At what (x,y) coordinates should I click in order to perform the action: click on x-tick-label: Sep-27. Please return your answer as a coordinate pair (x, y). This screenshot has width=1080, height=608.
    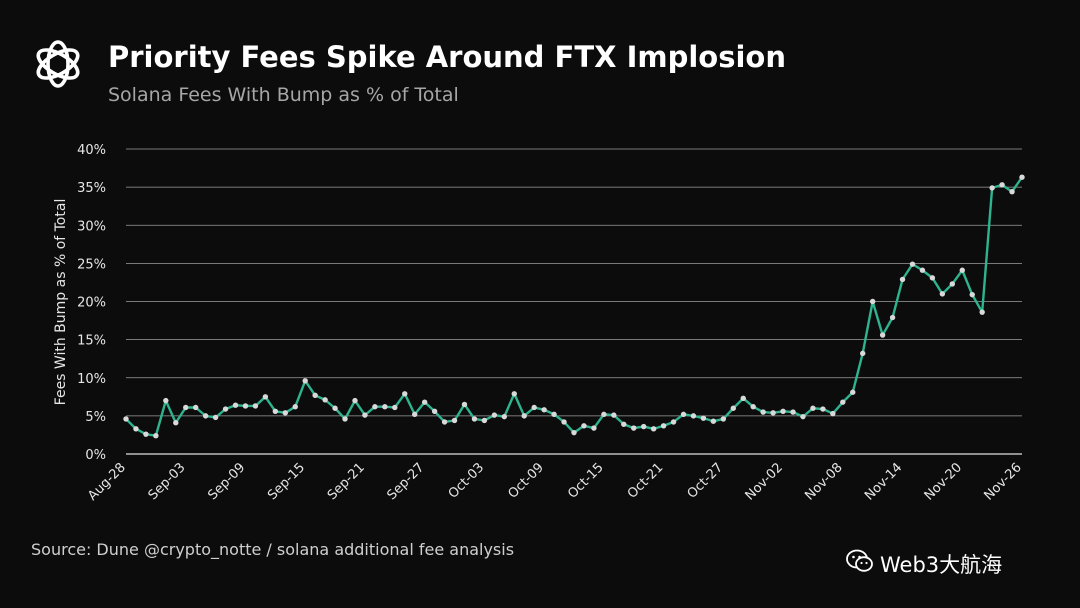
    Looking at the image, I should click on (406, 481).